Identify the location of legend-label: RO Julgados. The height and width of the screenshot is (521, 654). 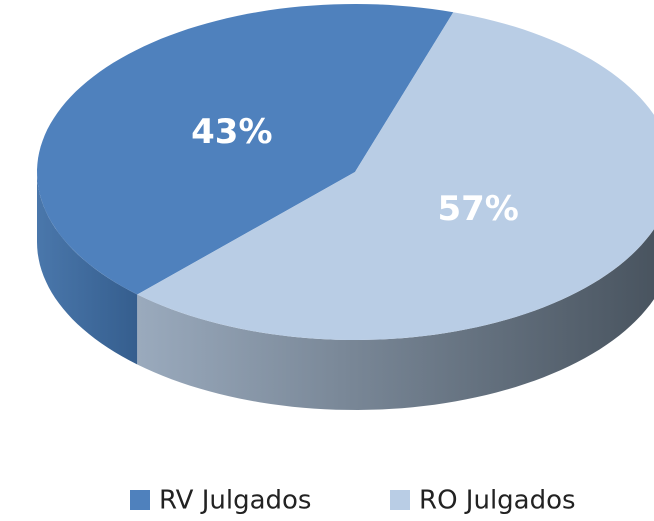
(497, 501).